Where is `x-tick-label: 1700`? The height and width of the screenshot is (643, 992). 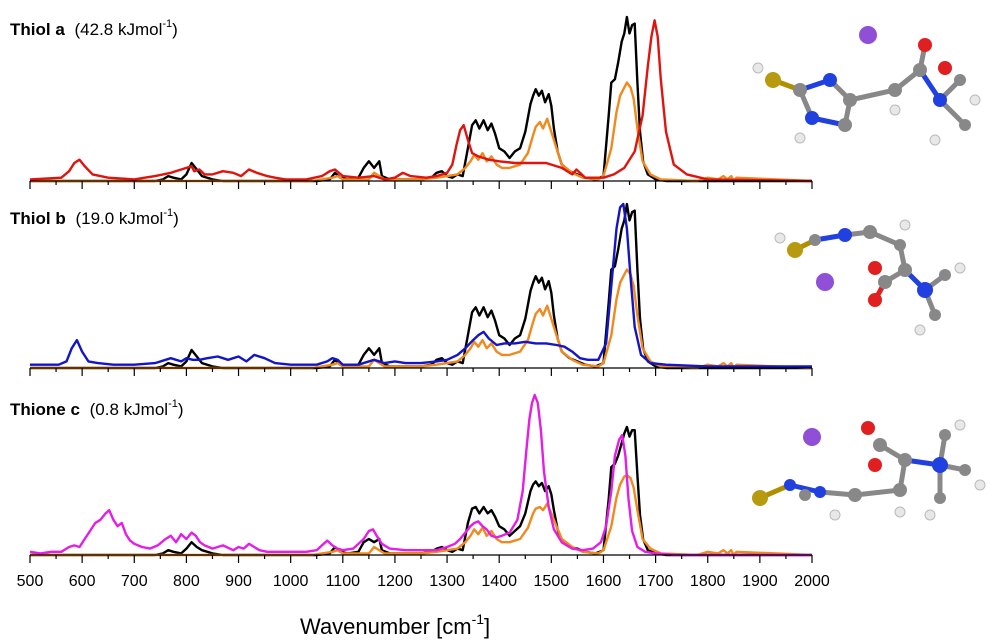
x-tick-label: 1700 is located at coordinates (656, 581).